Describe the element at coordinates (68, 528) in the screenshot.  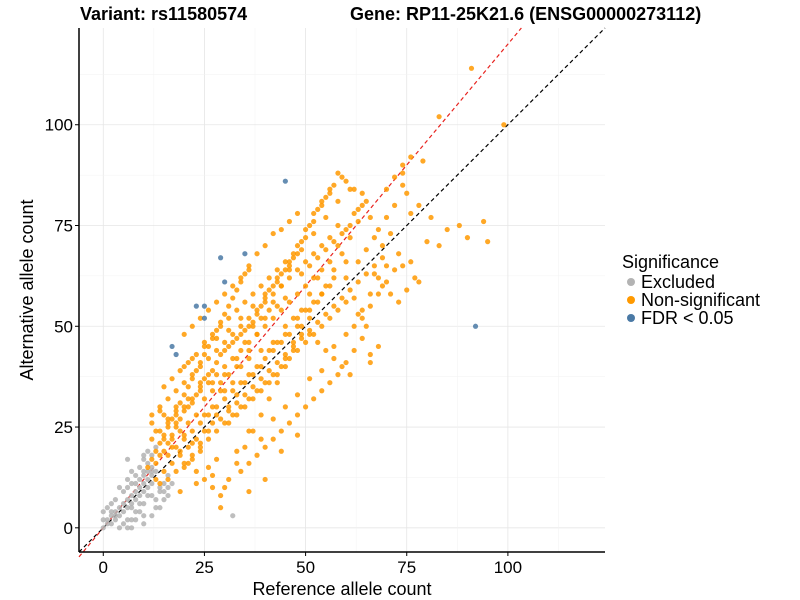
I see `y-tick-label: 0` at that location.